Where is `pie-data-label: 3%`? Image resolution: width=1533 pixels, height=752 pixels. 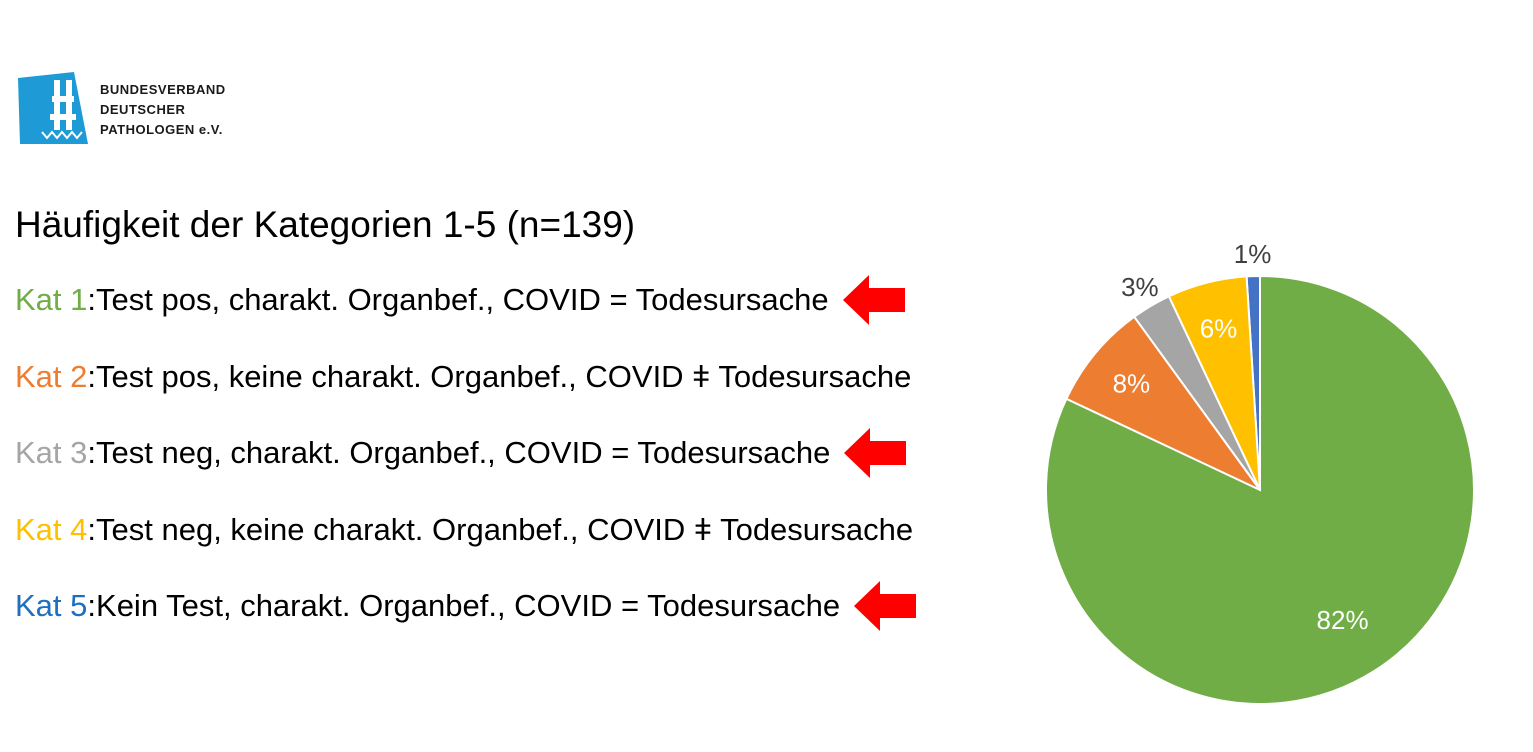
pie-data-label: 3% is located at coordinates (1140, 287).